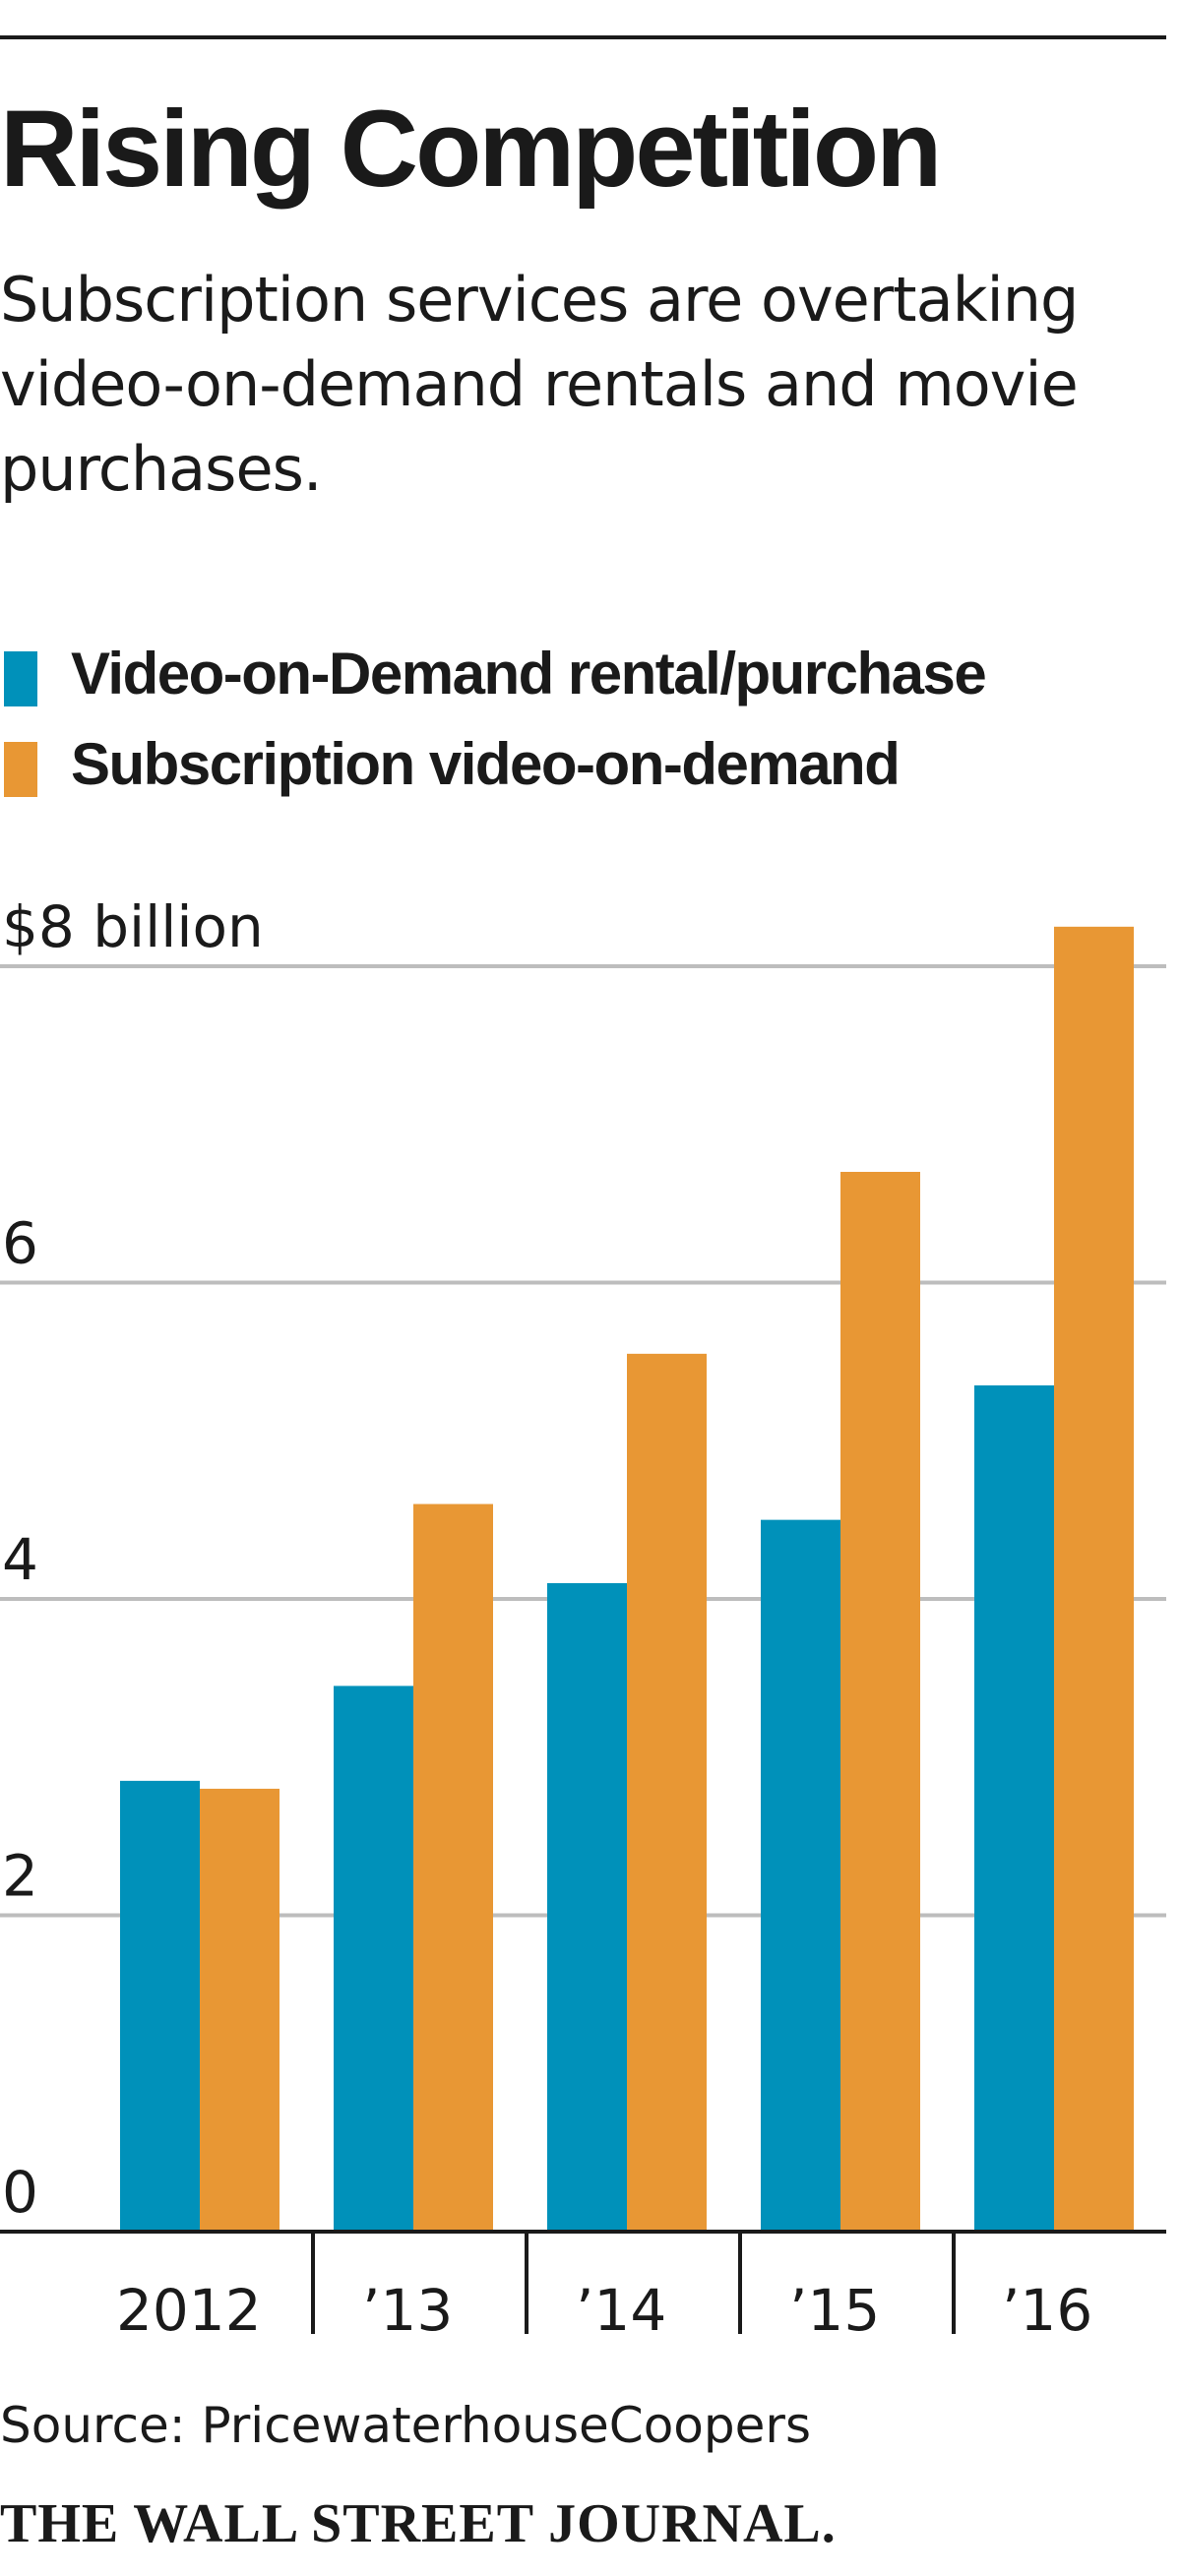  Describe the element at coordinates (20, 769) in the screenshot. I see `legend-swatch-subscription` at that location.